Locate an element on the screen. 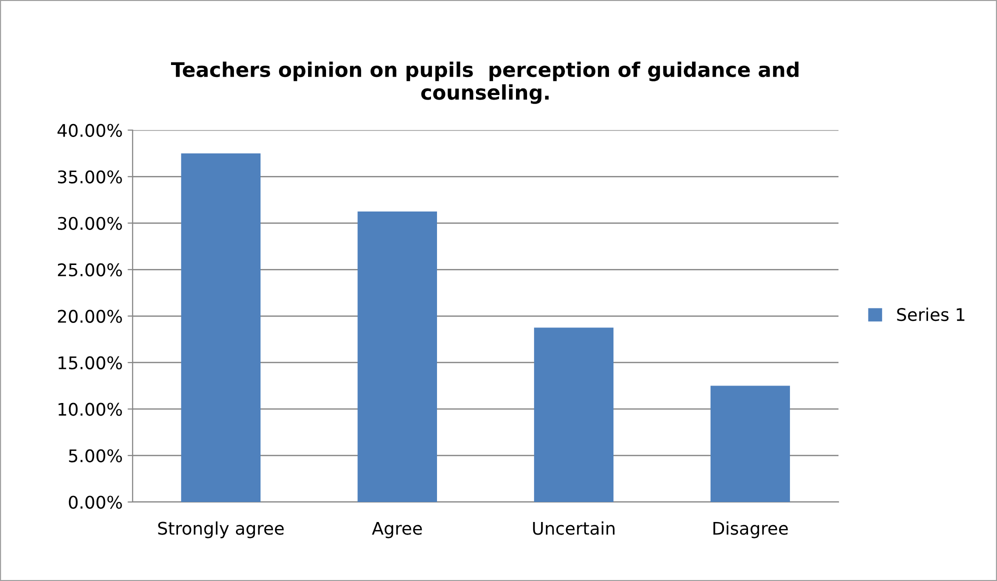 Image resolution: width=997 pixels, height=581 pixels. chart-title: Teachers opinion on pupils perception of guidance and counseling. is located at coordinates (484, 83).